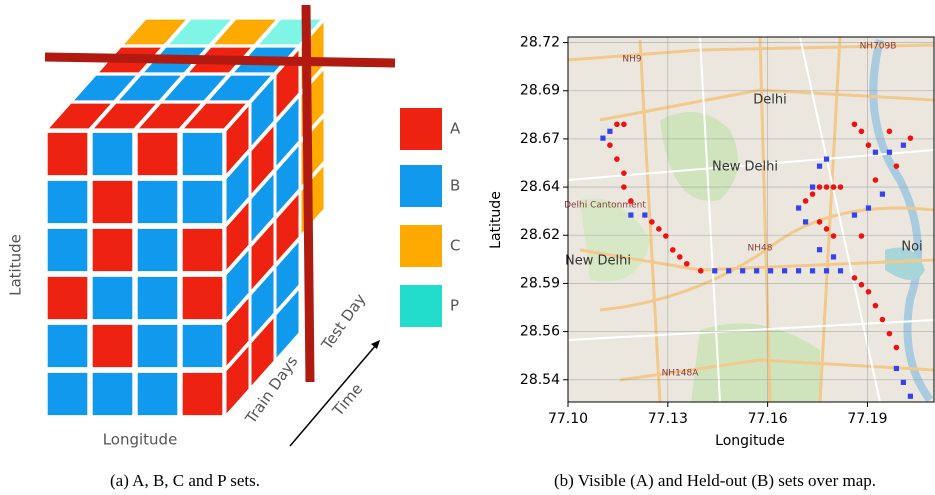 The height and width of the screenshot is (495, 935). Describe the element at coordinates (16, 265) in the screenshot. I see `axis-label: Latitude` at that location.